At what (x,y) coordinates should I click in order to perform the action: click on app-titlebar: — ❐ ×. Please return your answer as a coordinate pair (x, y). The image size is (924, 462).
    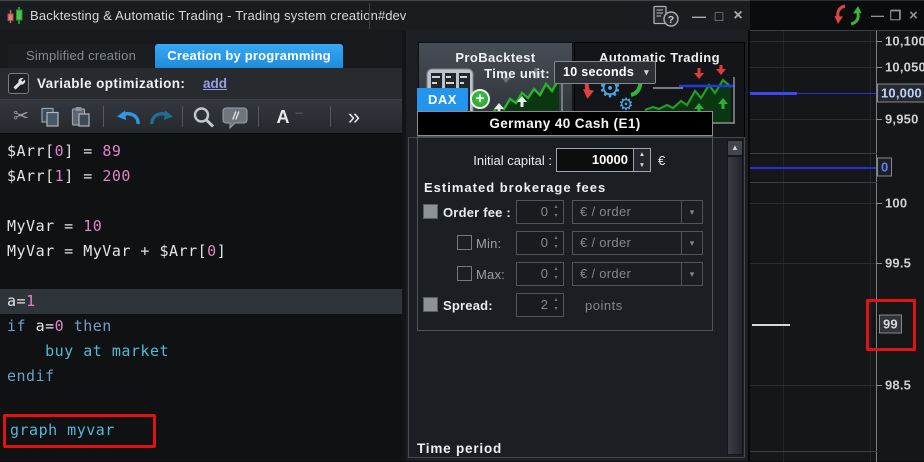
    Looking at the image, I should click on (837, 15).